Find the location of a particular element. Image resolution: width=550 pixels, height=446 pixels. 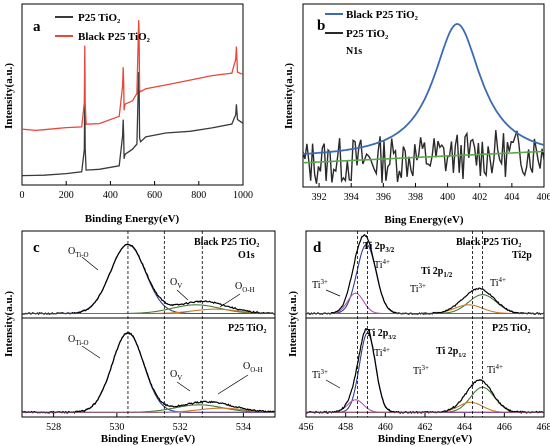

panel-c-xtick-label: 532 is located at coordinates (180, 427).